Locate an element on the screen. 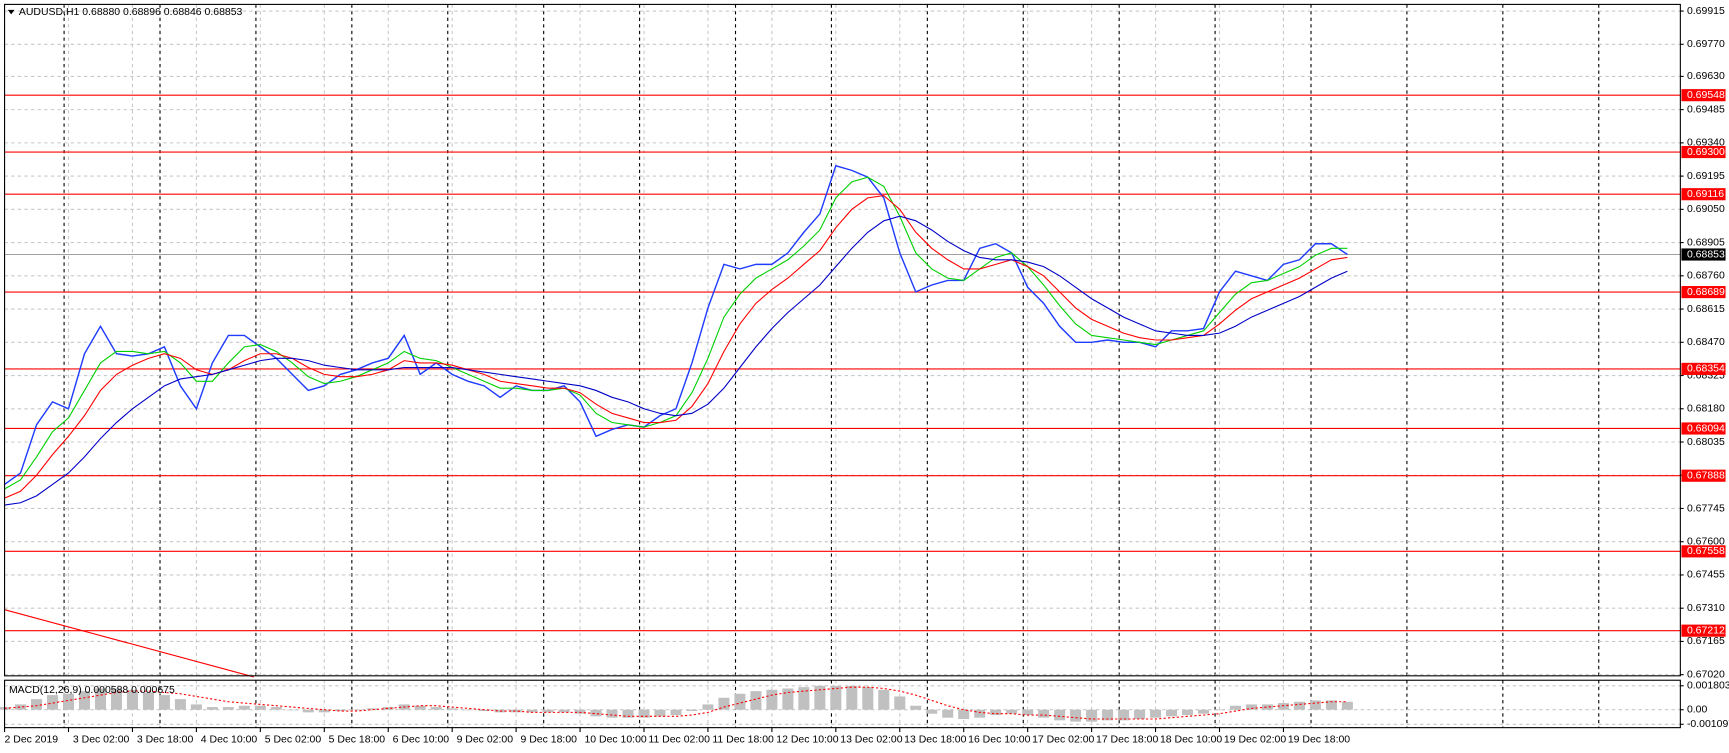  trend-line is located at coordinates (129, 643).